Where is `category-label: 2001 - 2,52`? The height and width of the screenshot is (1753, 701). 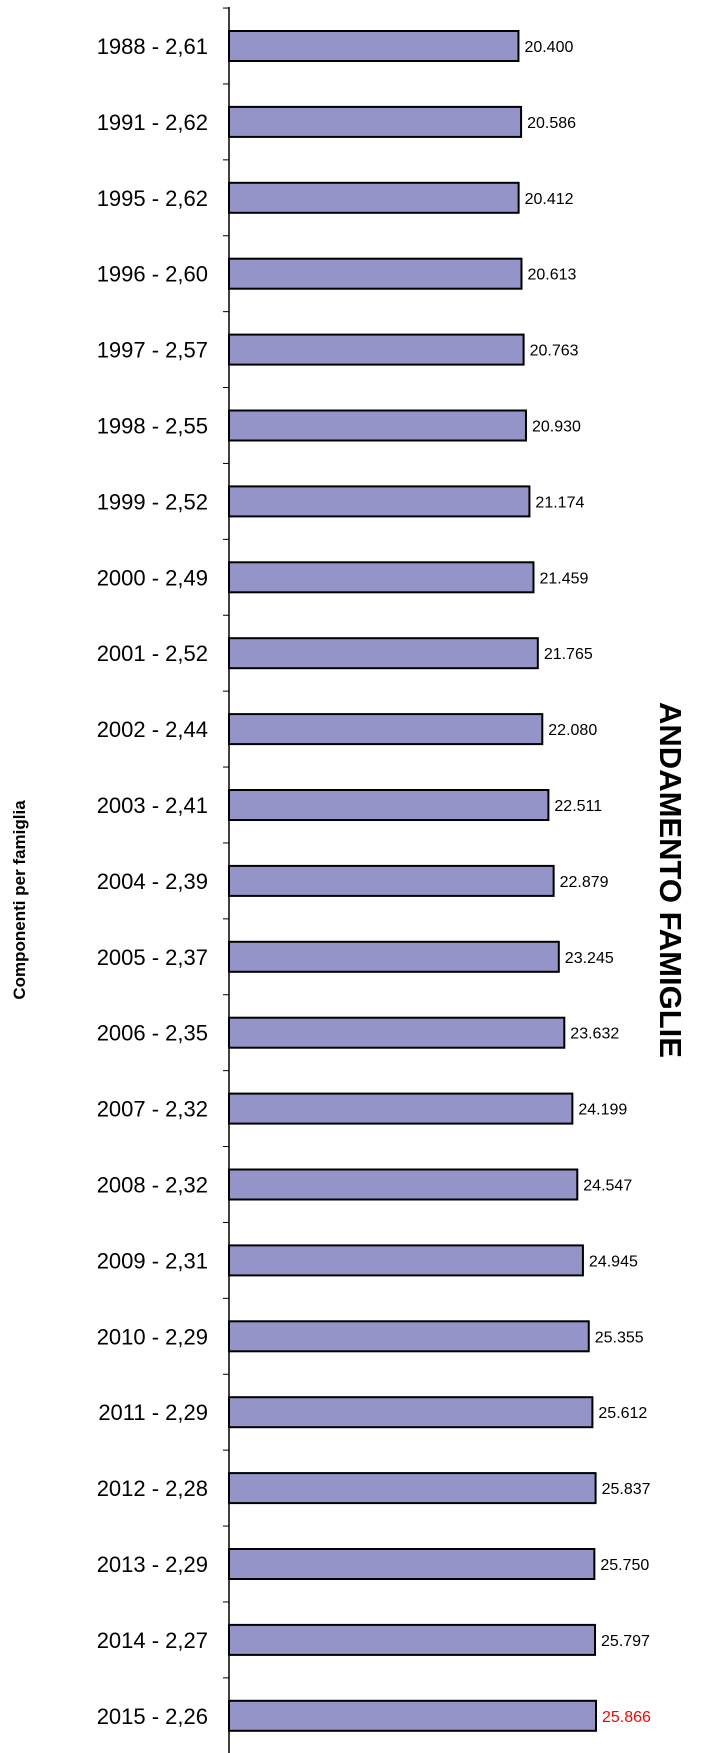
category-label: 2001 - 2,52 is located at coordinates (152, 653).